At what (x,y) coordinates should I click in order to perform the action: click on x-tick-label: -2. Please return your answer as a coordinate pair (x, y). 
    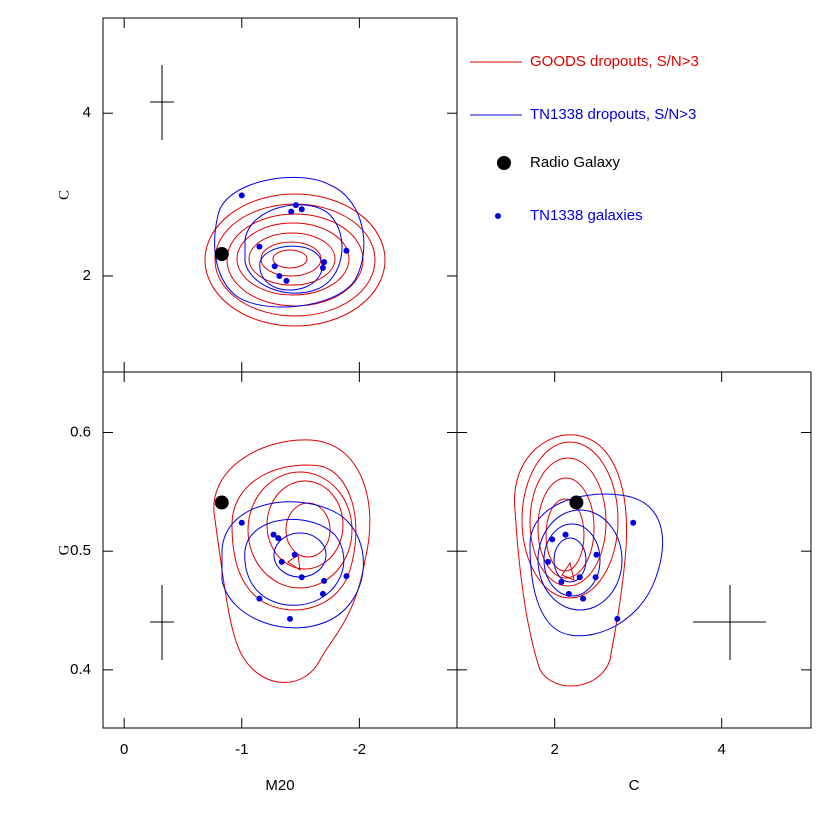
    Looking at the image, I should click on (359, 749).